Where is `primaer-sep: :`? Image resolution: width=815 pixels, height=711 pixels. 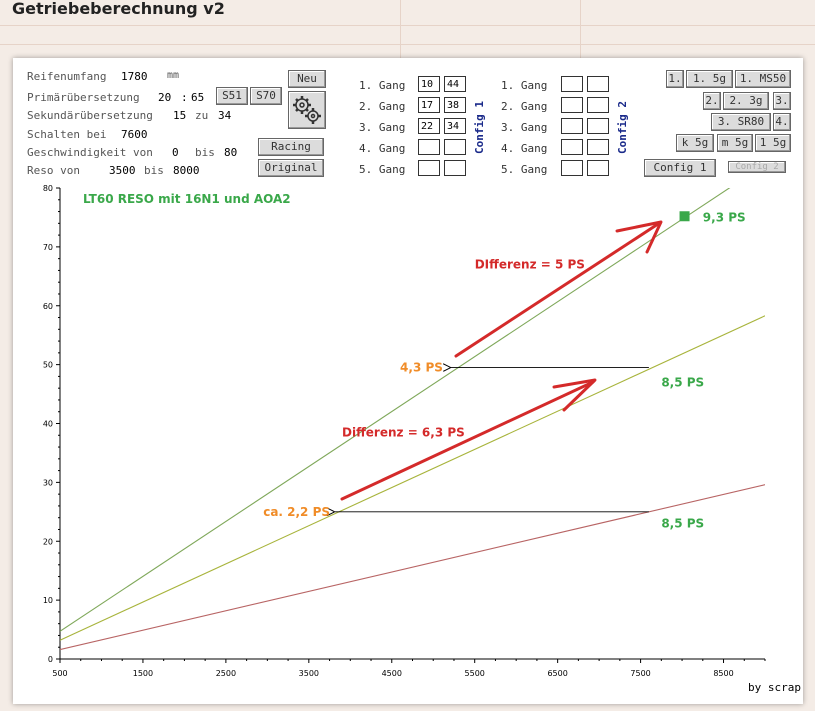
primaer-sep: : is located at coordinates (184, 97).